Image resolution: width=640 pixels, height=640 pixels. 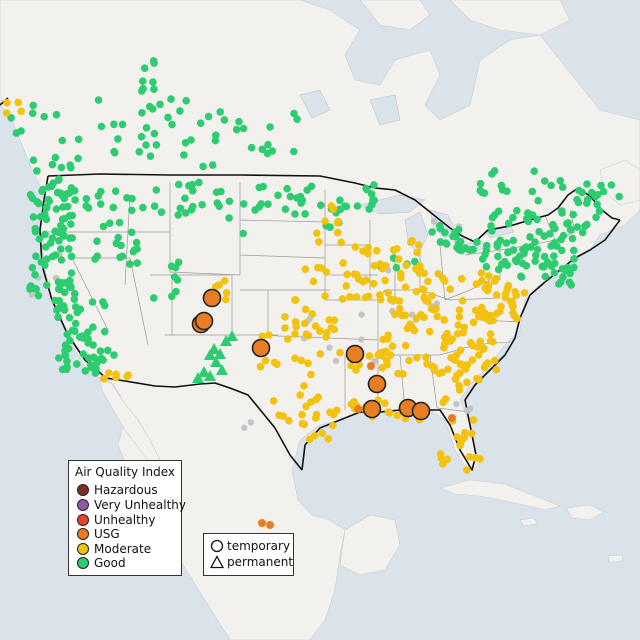 I want to click on usg-large-monitor-markers, so click(x=311, y=354).